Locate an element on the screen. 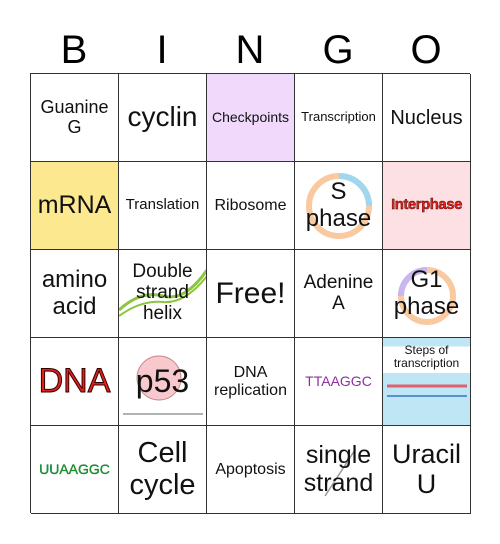 This screenshot has width=500, height=544. cell-text: DNA replication is located at coordinates (250, 381).